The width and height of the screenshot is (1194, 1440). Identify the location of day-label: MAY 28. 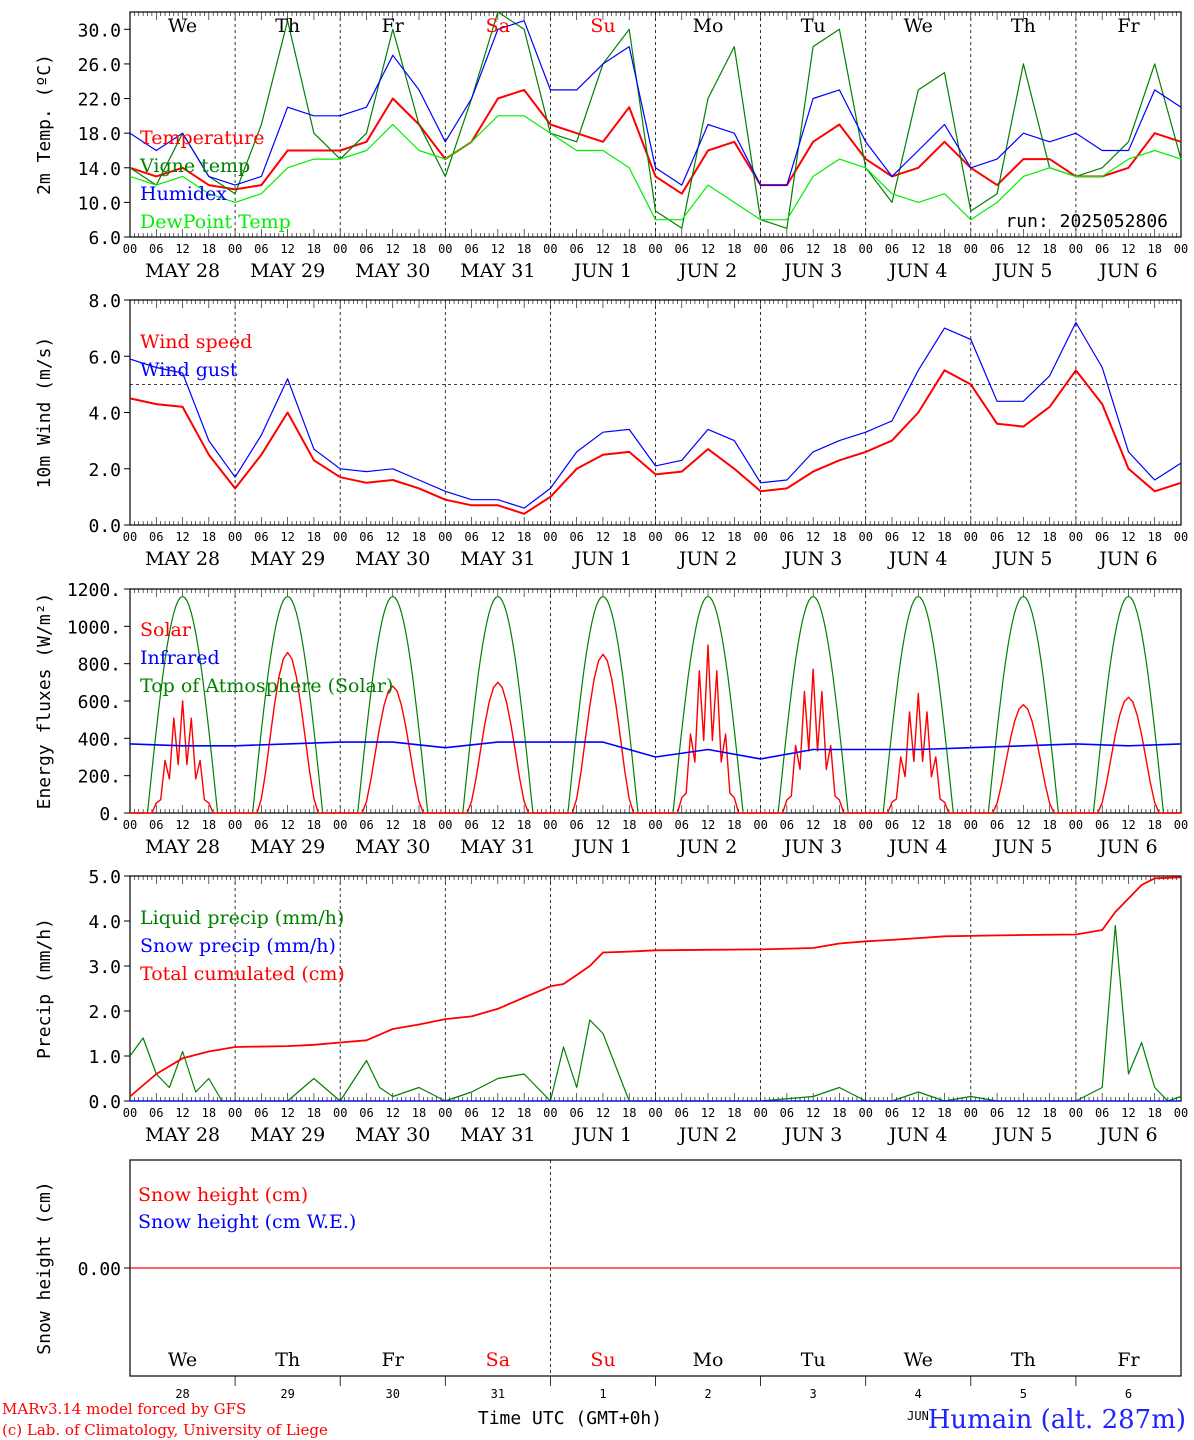
(182, 271).